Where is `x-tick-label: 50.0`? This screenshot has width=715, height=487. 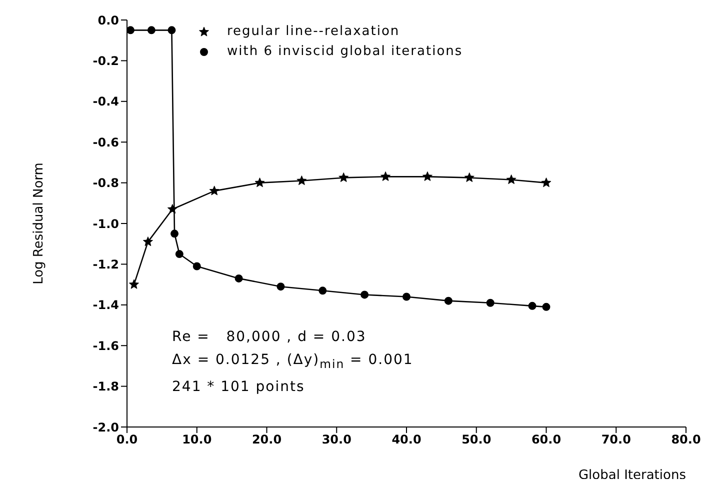
x-tick-label: 50.0 is located at coordinates (477, 439).